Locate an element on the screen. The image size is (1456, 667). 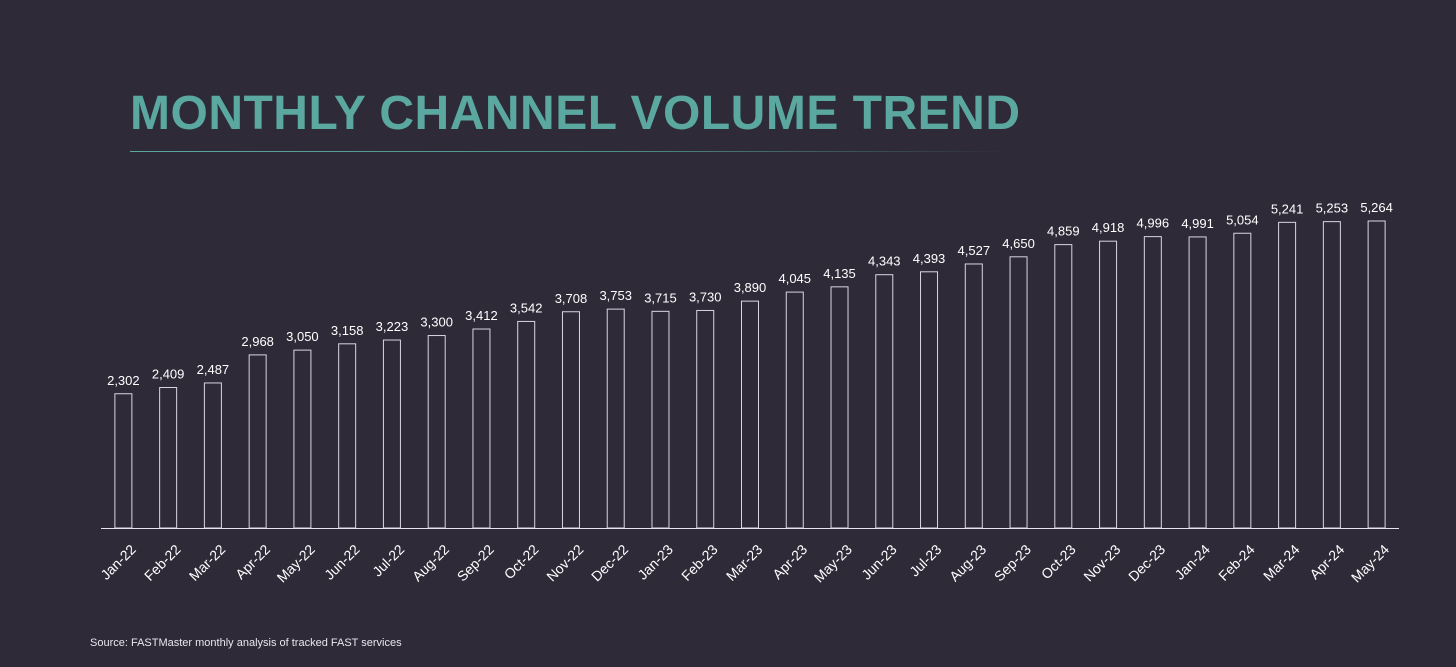
data-label: 4,991 is located at coordinates (1197, 223).